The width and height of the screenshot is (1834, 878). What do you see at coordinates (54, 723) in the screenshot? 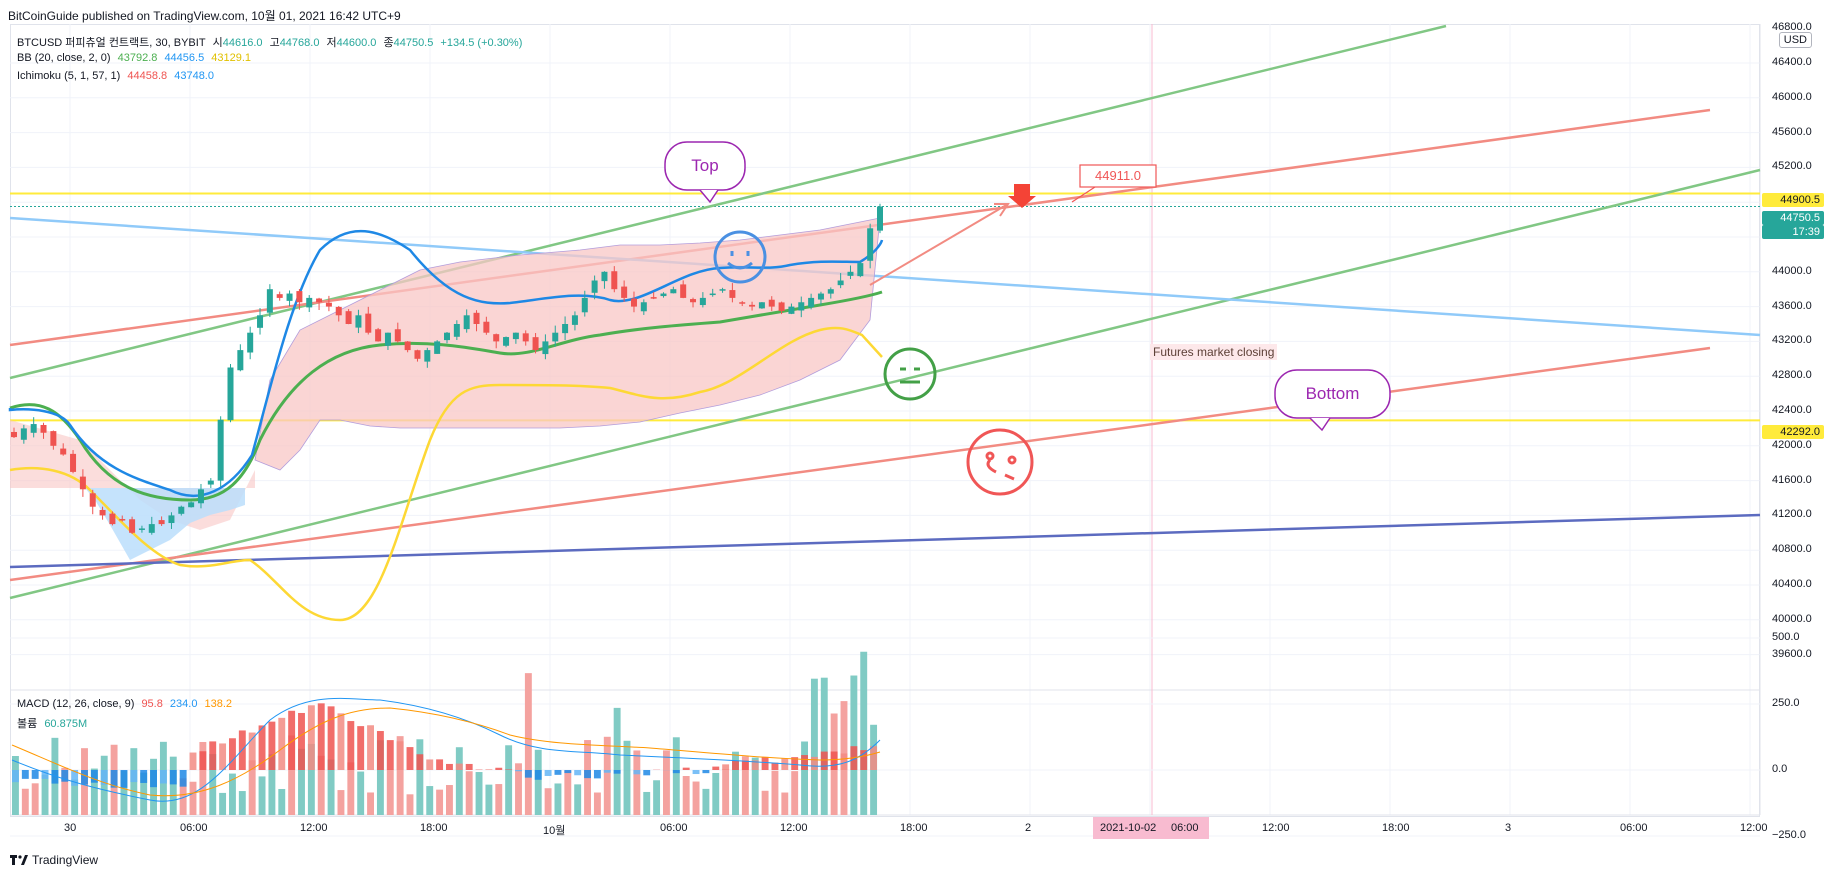
I see `legend-volume: 볼륨 60.875M` at bounding box center [54, 723].